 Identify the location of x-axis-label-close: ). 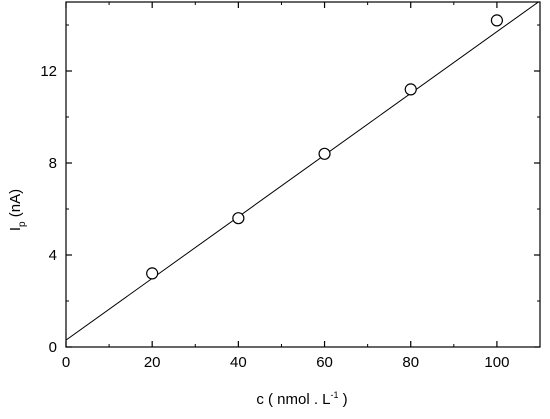
(343, 399).